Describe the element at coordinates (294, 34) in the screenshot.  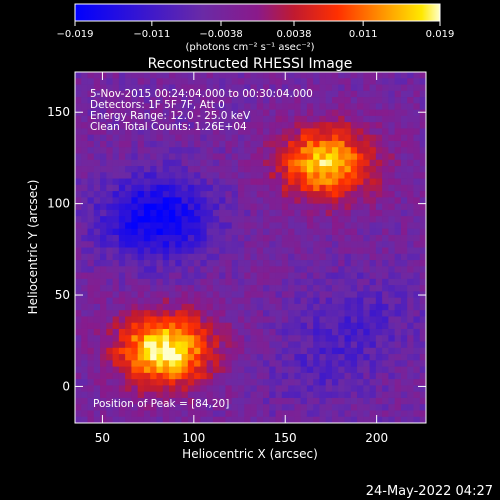
I see `colorbar-tick-label: 0.0038` at that location.